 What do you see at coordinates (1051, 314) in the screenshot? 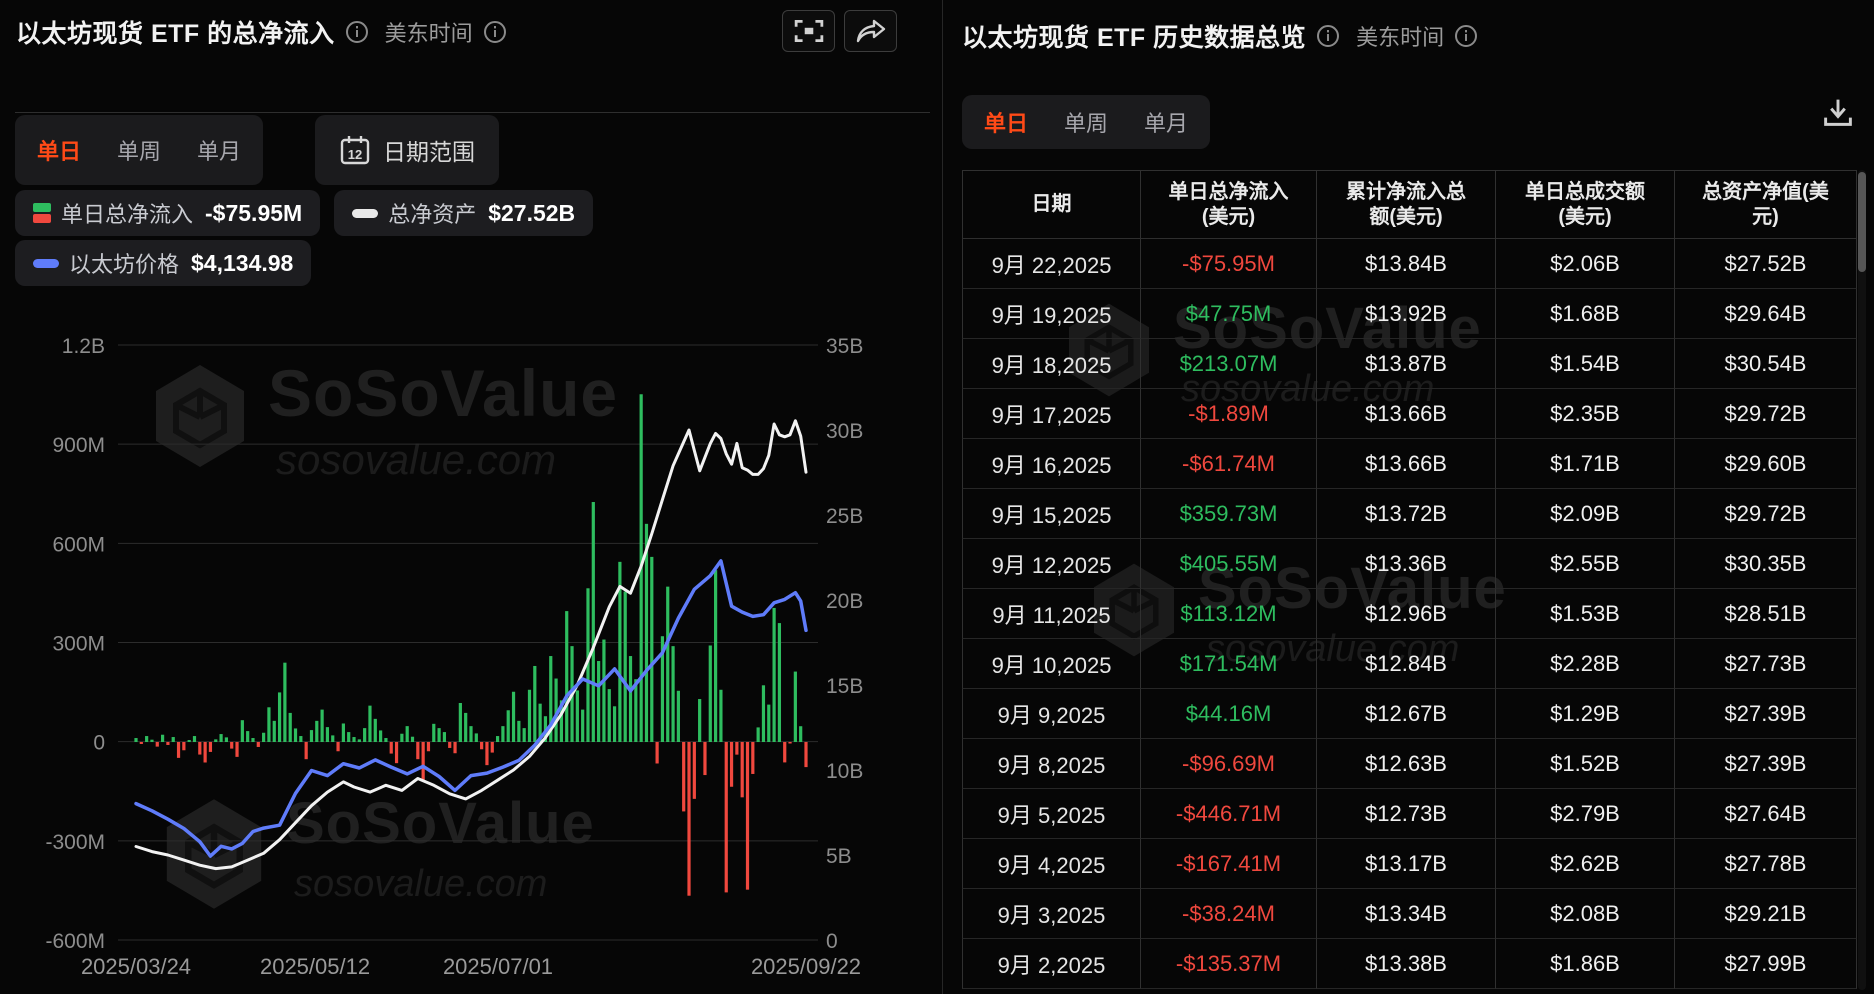
I see `cell-date: 9月 19,2025` at bounding box center [1051, 314].